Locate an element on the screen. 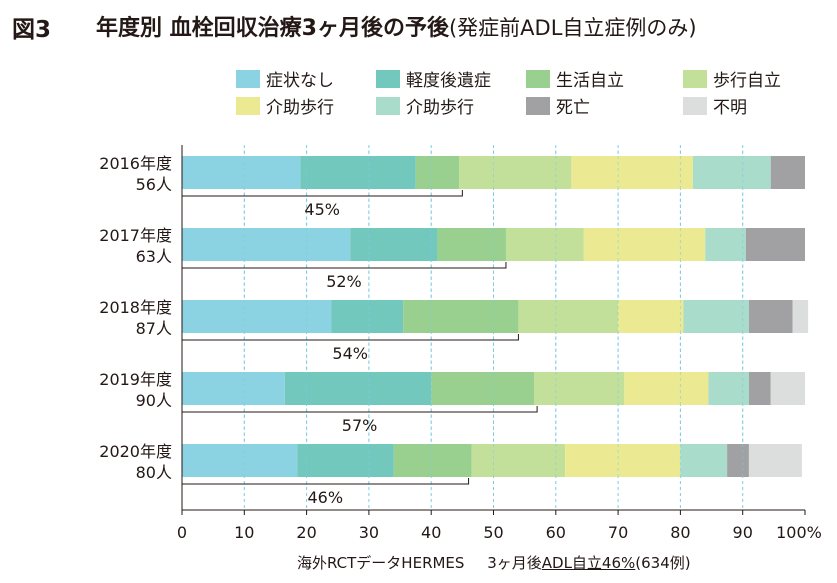  x-tick-label: 70 is located at coordinates (618, 532).